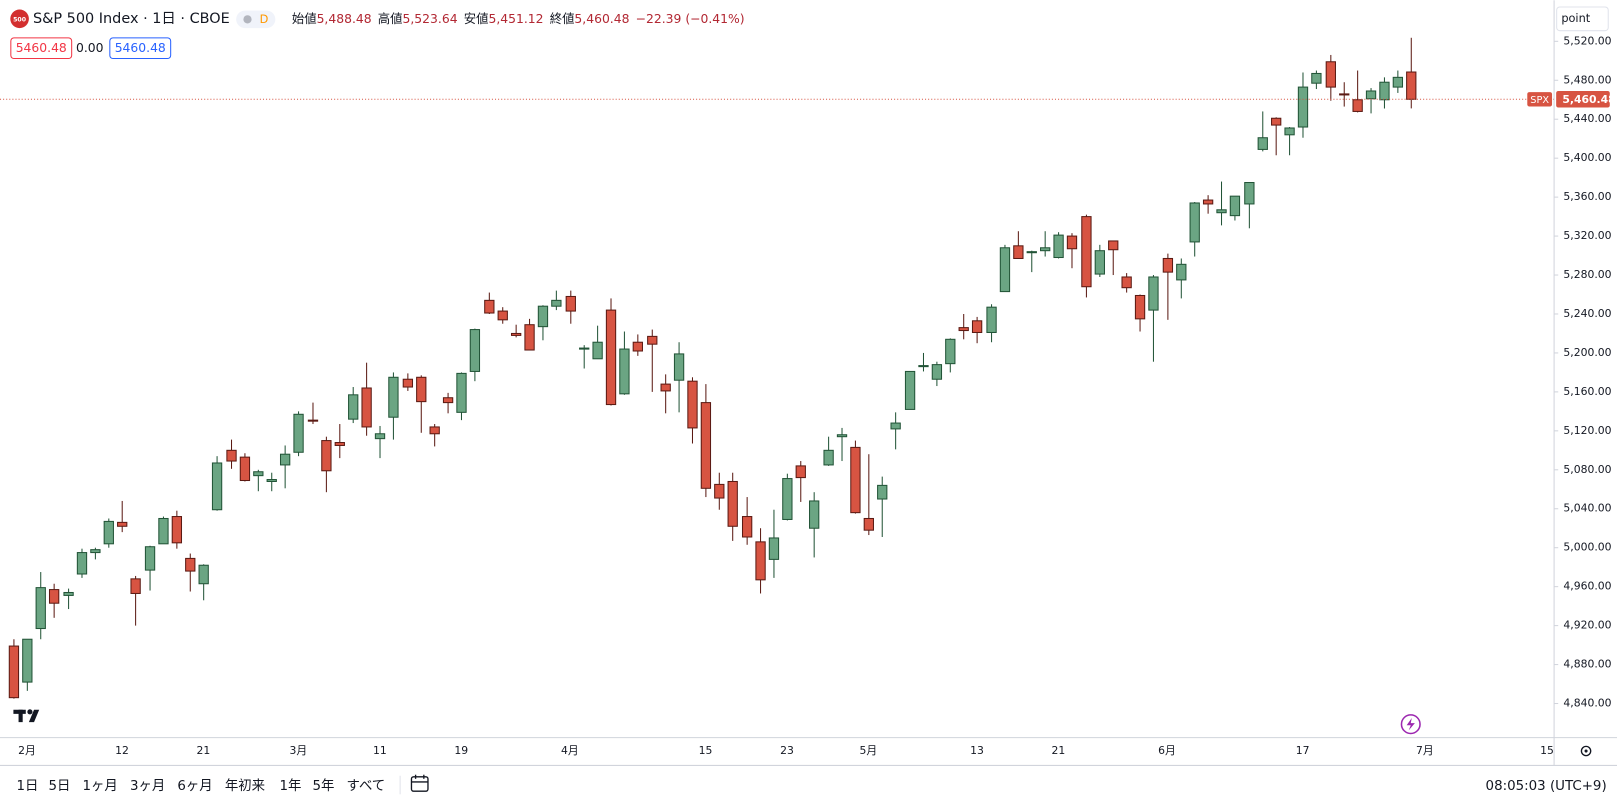 The height and width of the screenshot is (809, 1617). I want to click on range-button: 6ヶ月, so click(194, 786).